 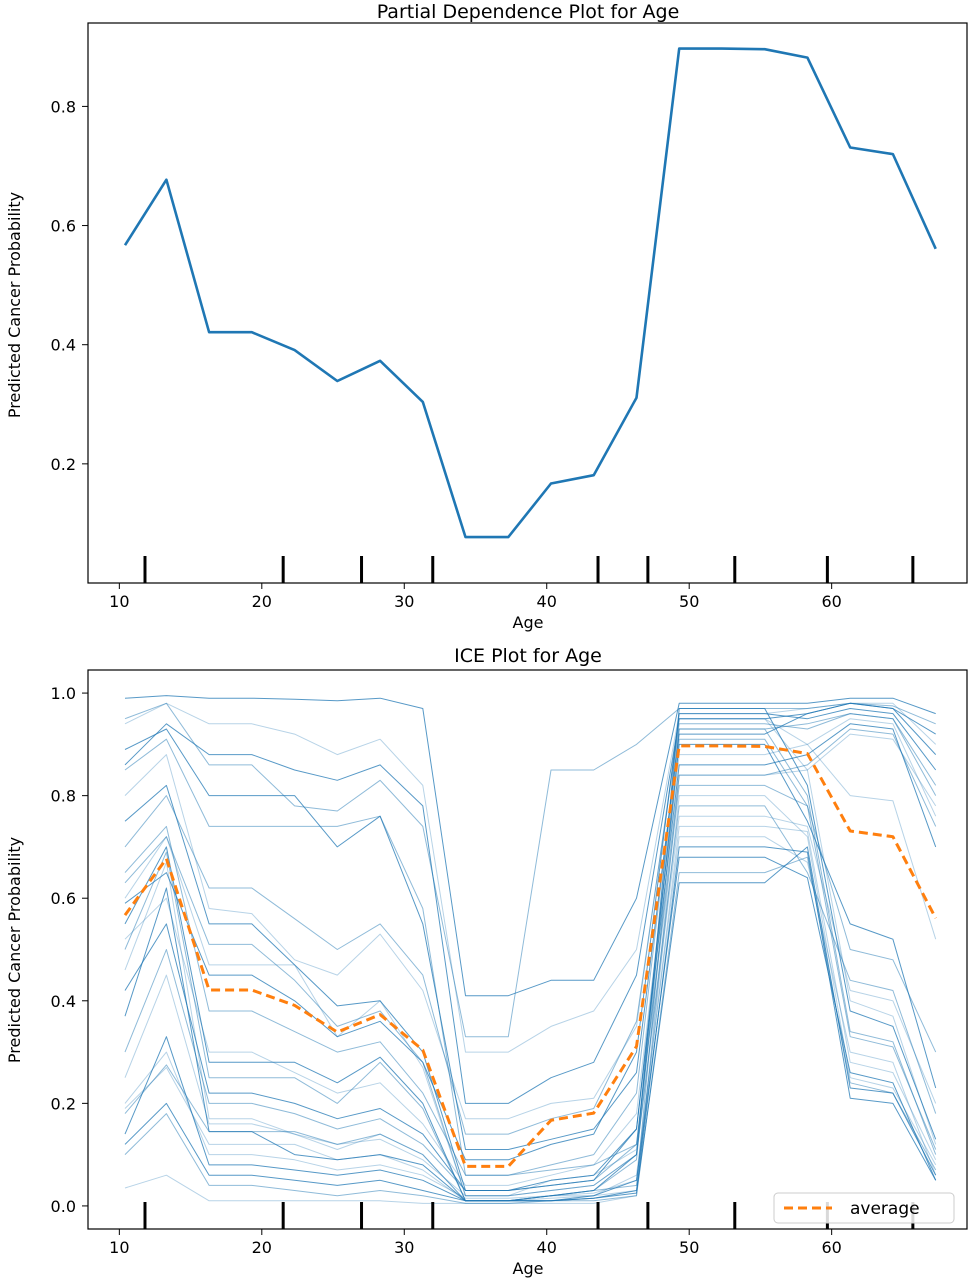 I want to click on ice-y-axis-label: Predicted Cancer Probability, so click(x=14, y=950).